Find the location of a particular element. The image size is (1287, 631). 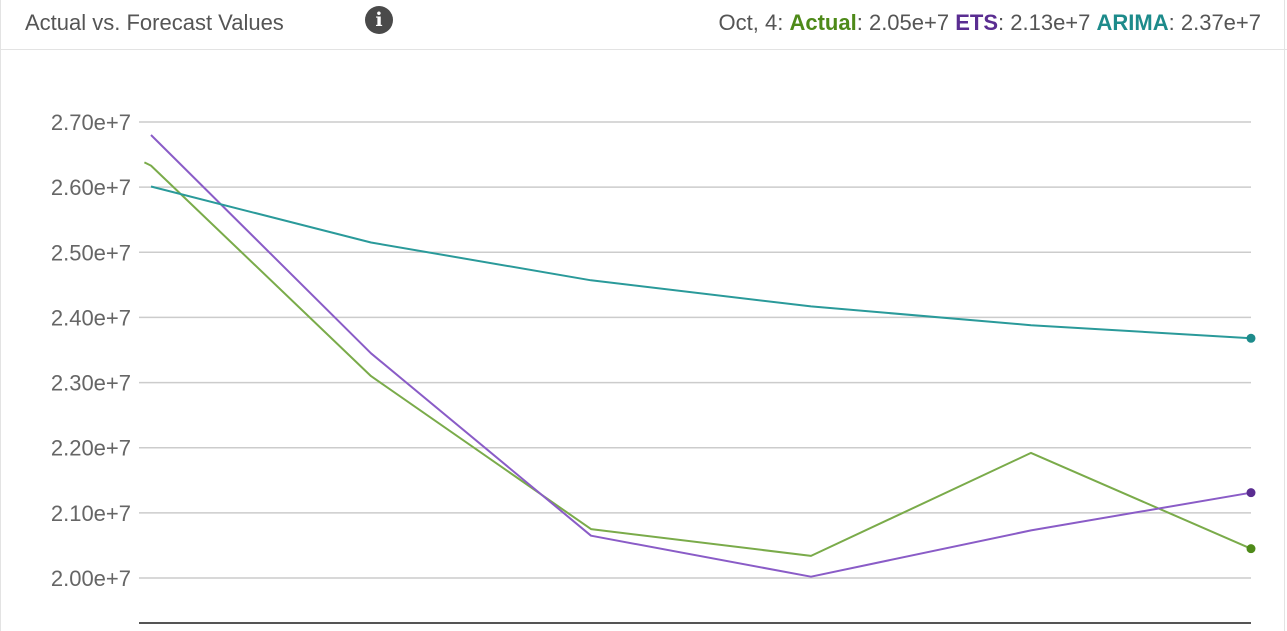

y-tick-label: 2.70e+7 is located at coordinates (91, 122).